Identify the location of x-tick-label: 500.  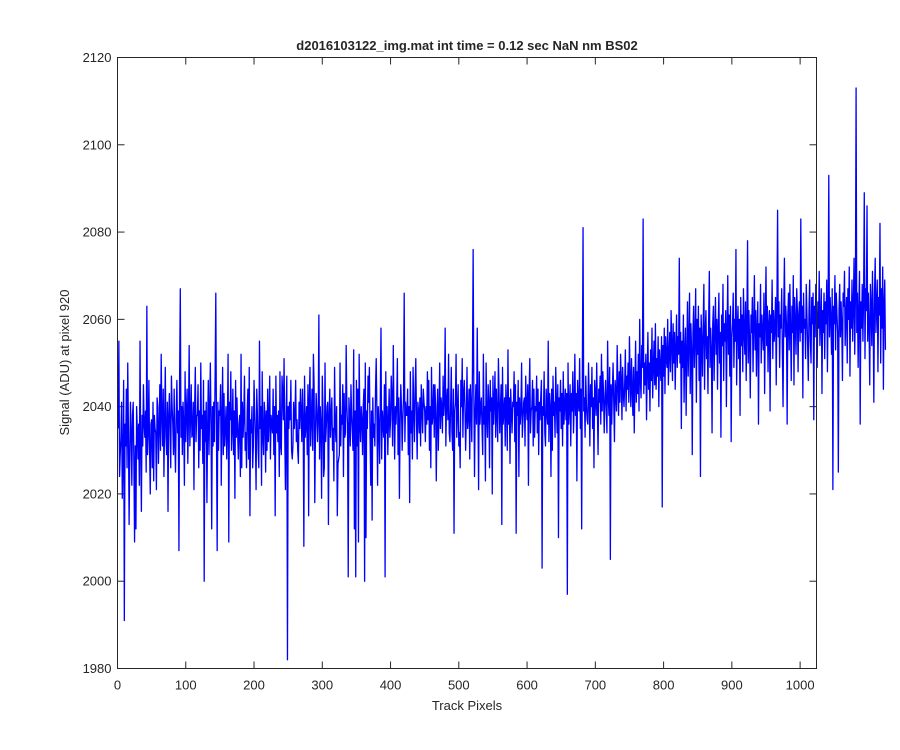
(459, 685).